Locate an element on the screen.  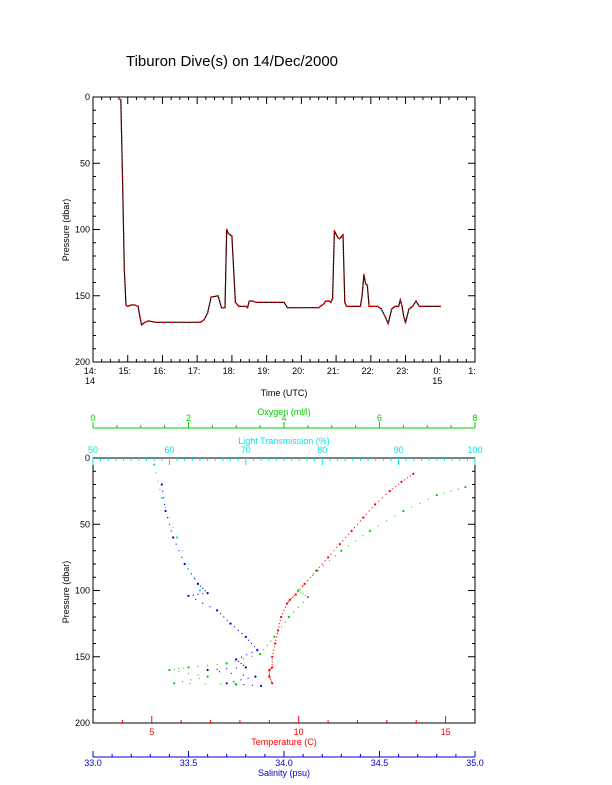
y-tick-label: 50 is located at coordinates (85, 524).